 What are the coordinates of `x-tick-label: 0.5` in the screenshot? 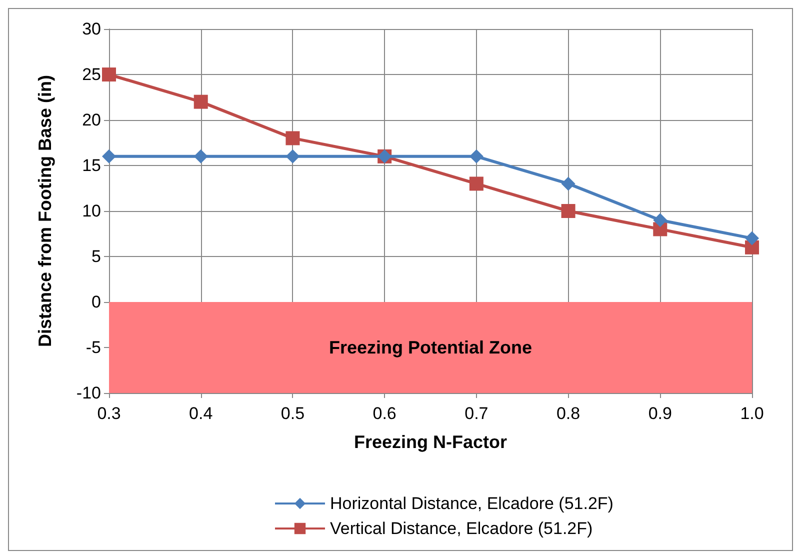 It's located at (292, 413).